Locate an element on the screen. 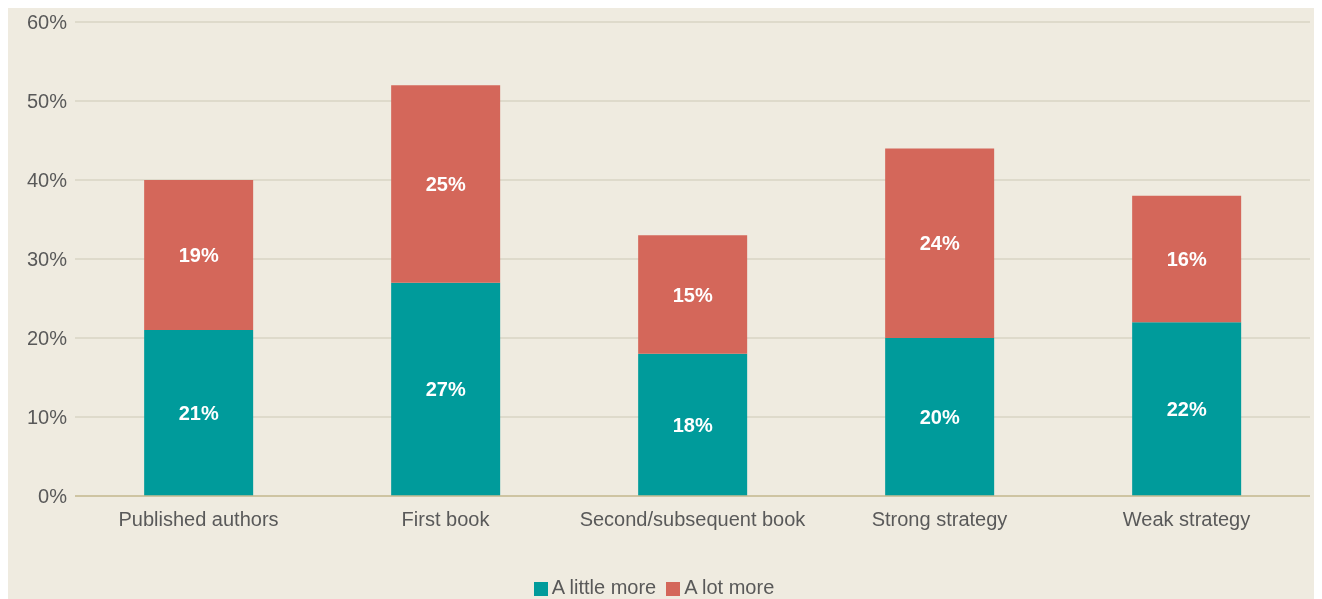 This screenshot has height=599, width=1322. data-label: 20% is located at coordinates (939, 417).